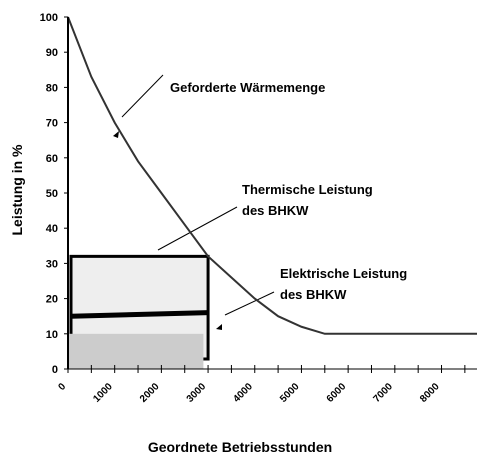  I want to click on y-tick-label: 70, so click(52, 124).